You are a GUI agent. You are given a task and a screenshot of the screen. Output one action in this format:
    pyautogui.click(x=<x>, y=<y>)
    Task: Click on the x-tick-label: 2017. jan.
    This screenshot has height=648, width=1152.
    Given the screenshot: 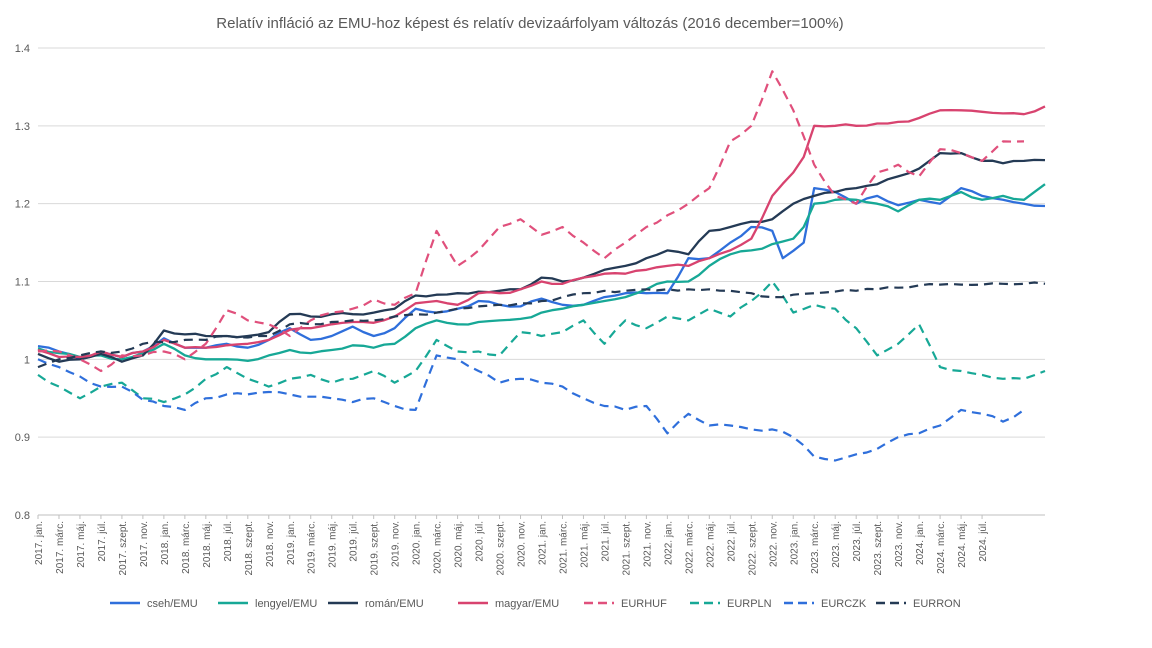 What is the action you would take?
    pyautogui.click(x=39, y=543)
    